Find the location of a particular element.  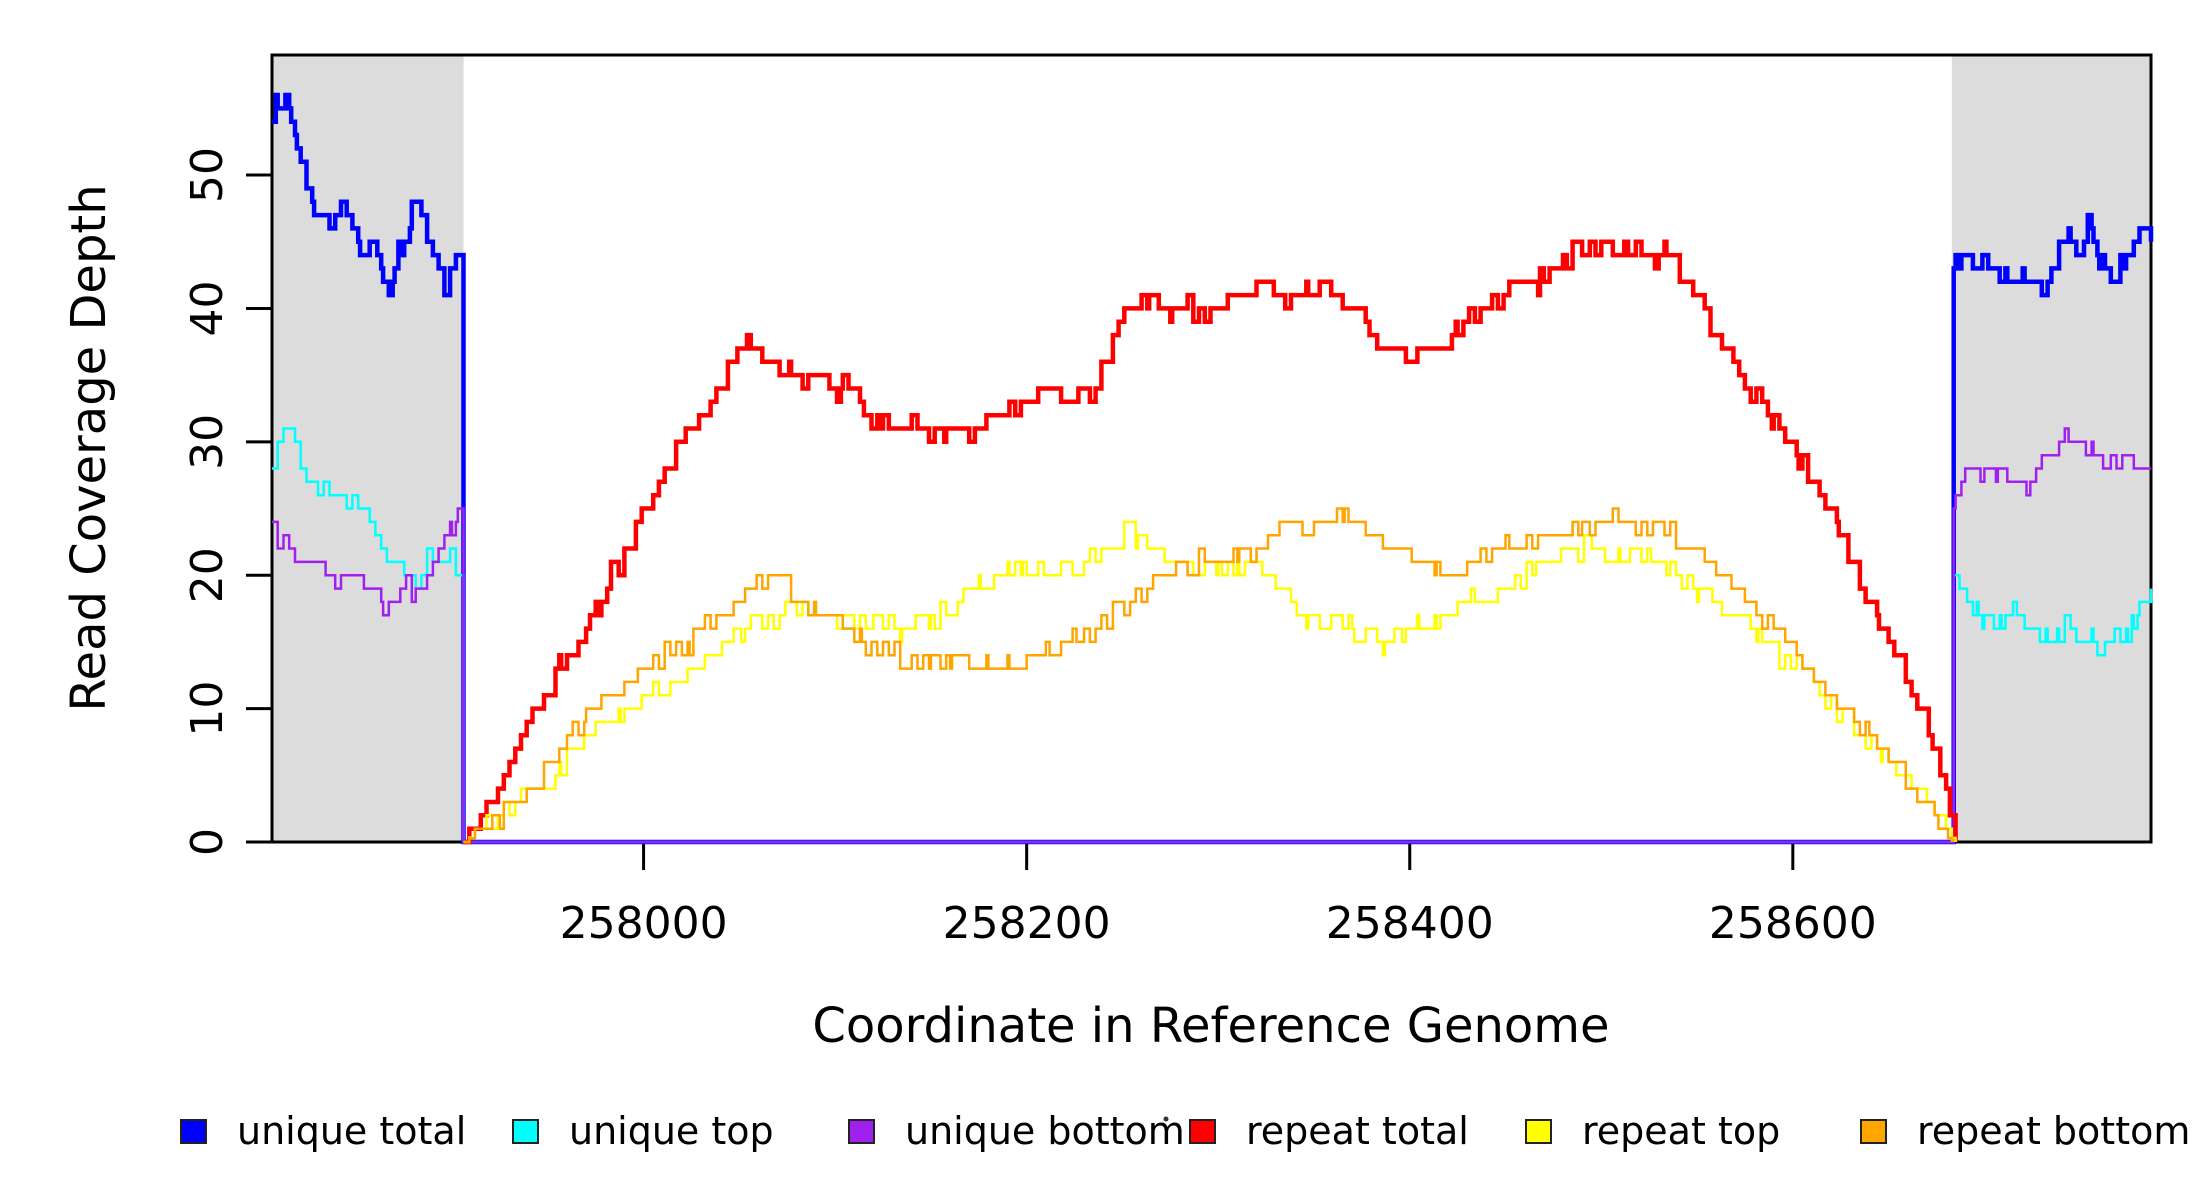

legend-label: repeat top is located at coordinates (1681, 1131).